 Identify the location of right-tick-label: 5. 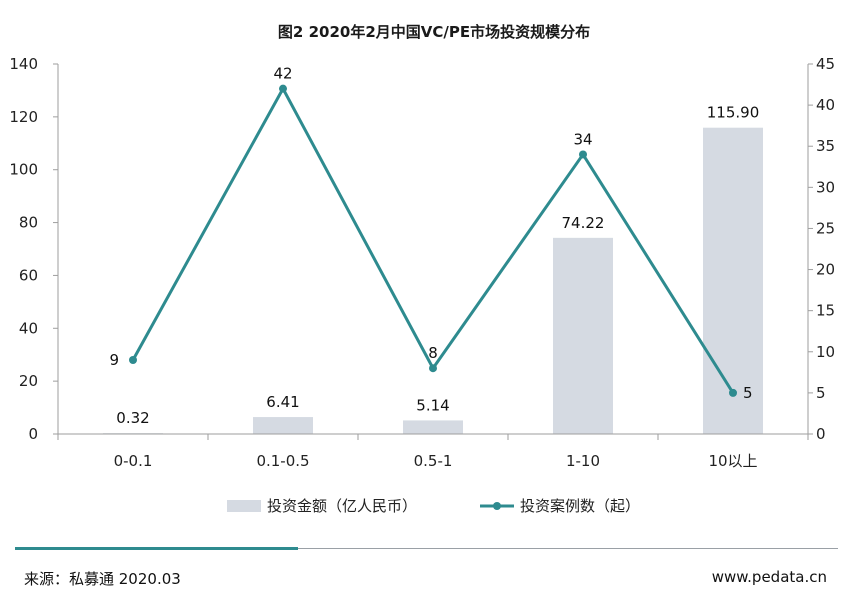
(821, 393).